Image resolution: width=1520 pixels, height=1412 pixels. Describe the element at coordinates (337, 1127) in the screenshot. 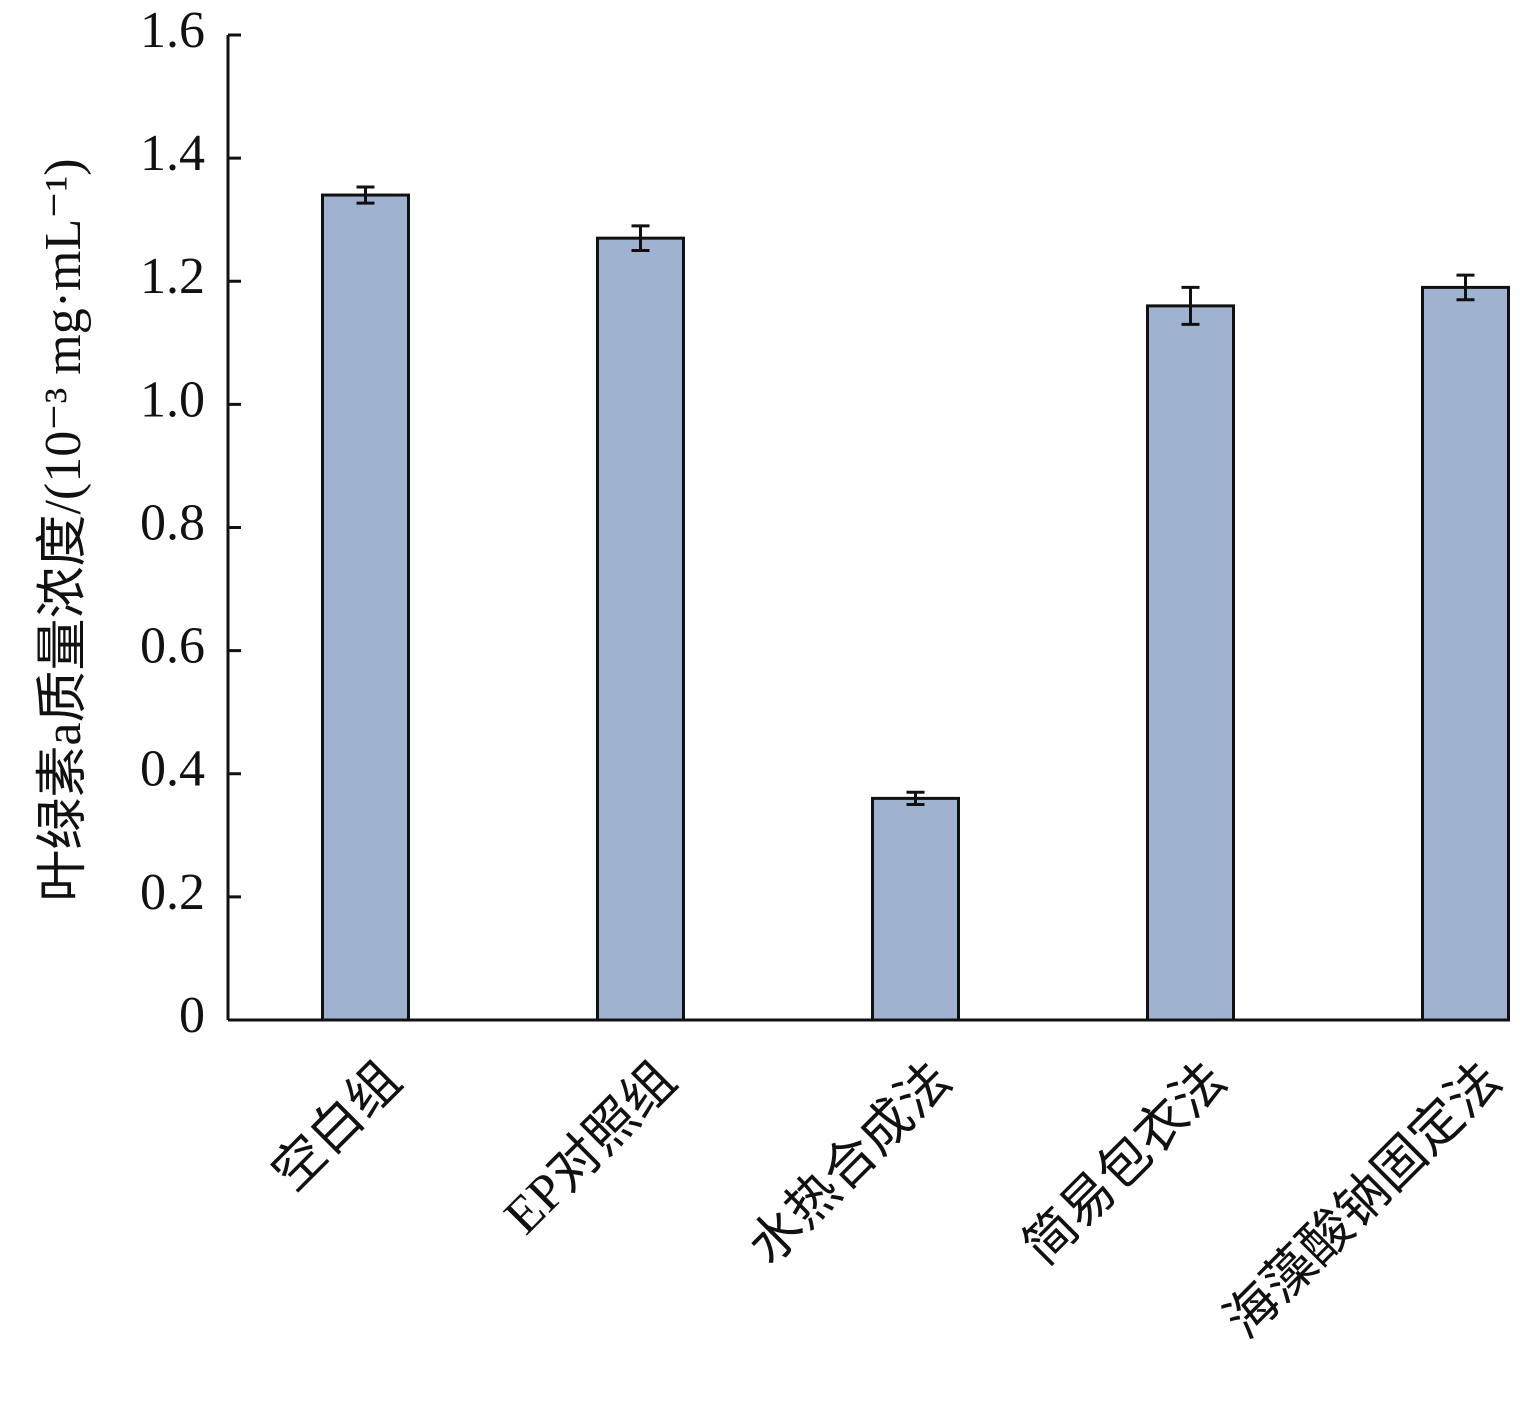

I see `x-tick-label: 空白组` at that location.